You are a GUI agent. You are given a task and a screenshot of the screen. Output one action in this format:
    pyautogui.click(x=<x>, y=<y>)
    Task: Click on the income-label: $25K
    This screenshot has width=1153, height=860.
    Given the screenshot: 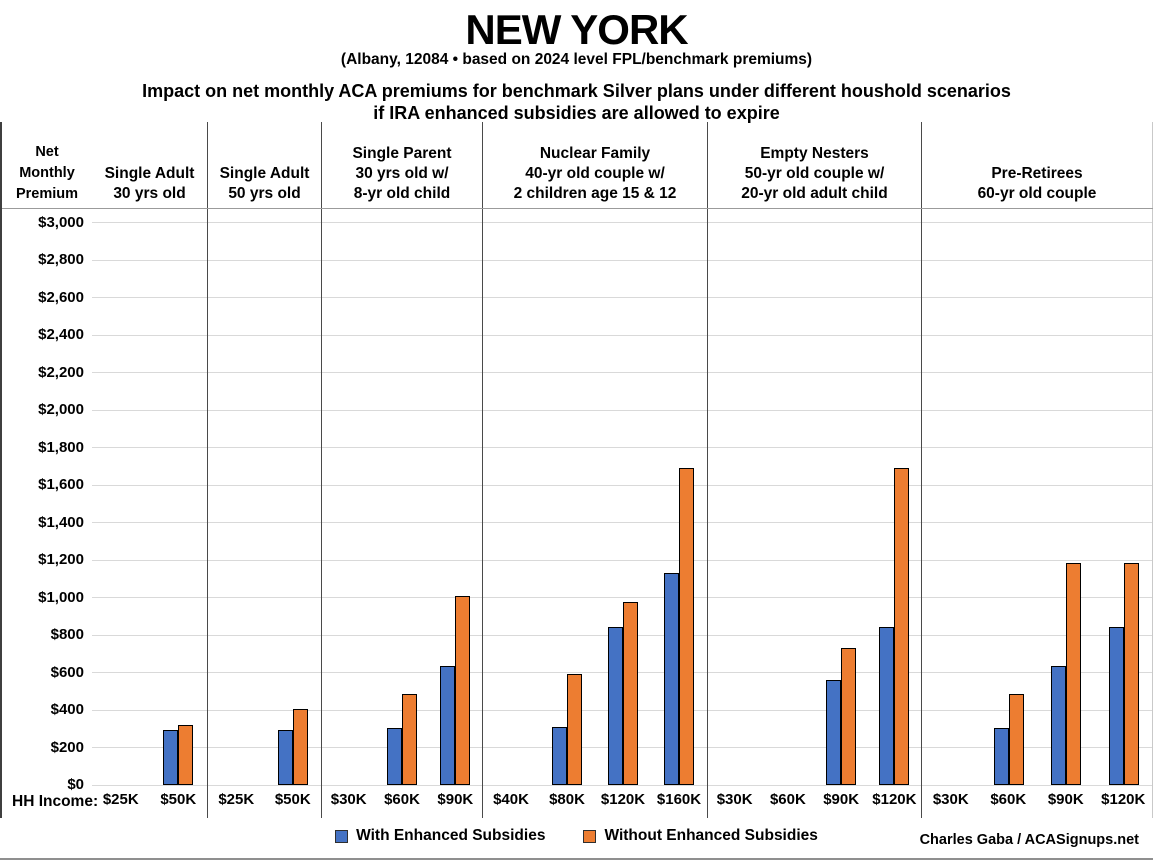 What is the action you would take?
    pyautogui.click(x=236, y=799)
    